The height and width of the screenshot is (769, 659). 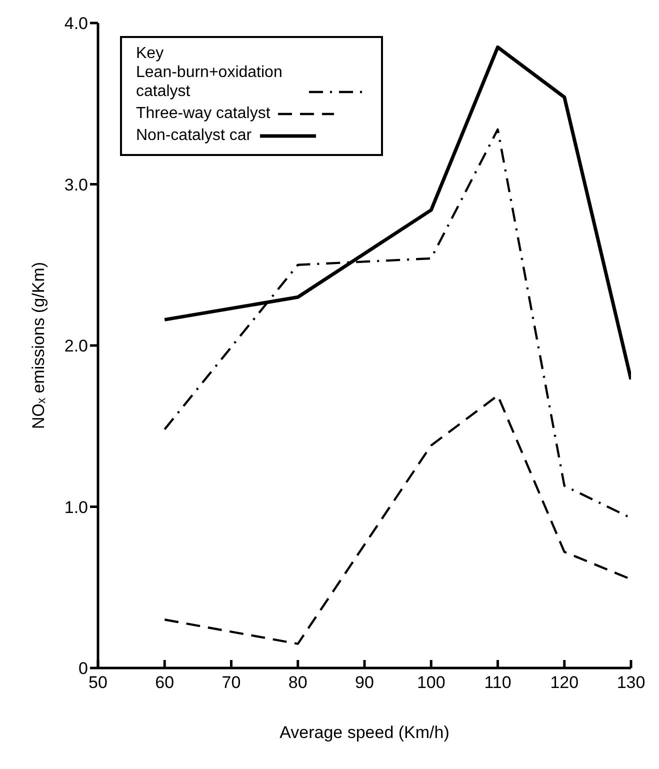 I want to click on y-tick-label: 0, so click(x=83, y=668).